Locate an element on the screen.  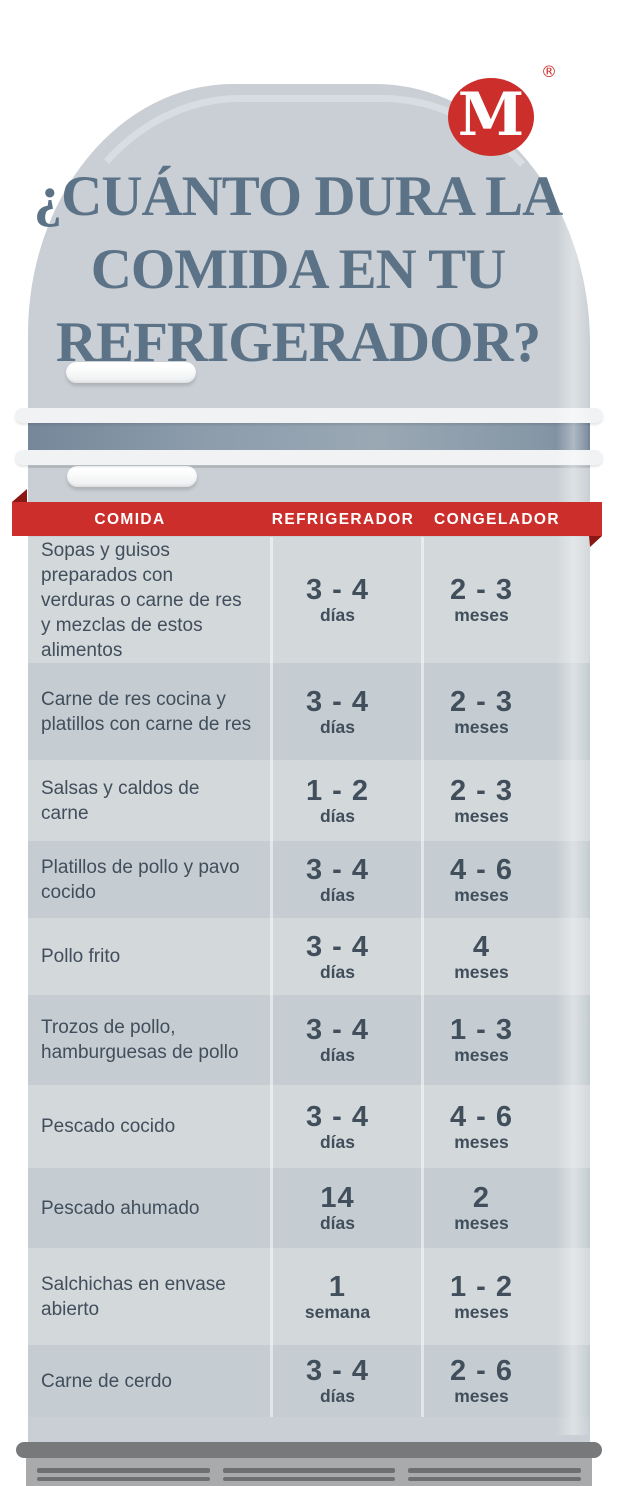
food-cell: Pollo frito is located at coordinates (81, 956).